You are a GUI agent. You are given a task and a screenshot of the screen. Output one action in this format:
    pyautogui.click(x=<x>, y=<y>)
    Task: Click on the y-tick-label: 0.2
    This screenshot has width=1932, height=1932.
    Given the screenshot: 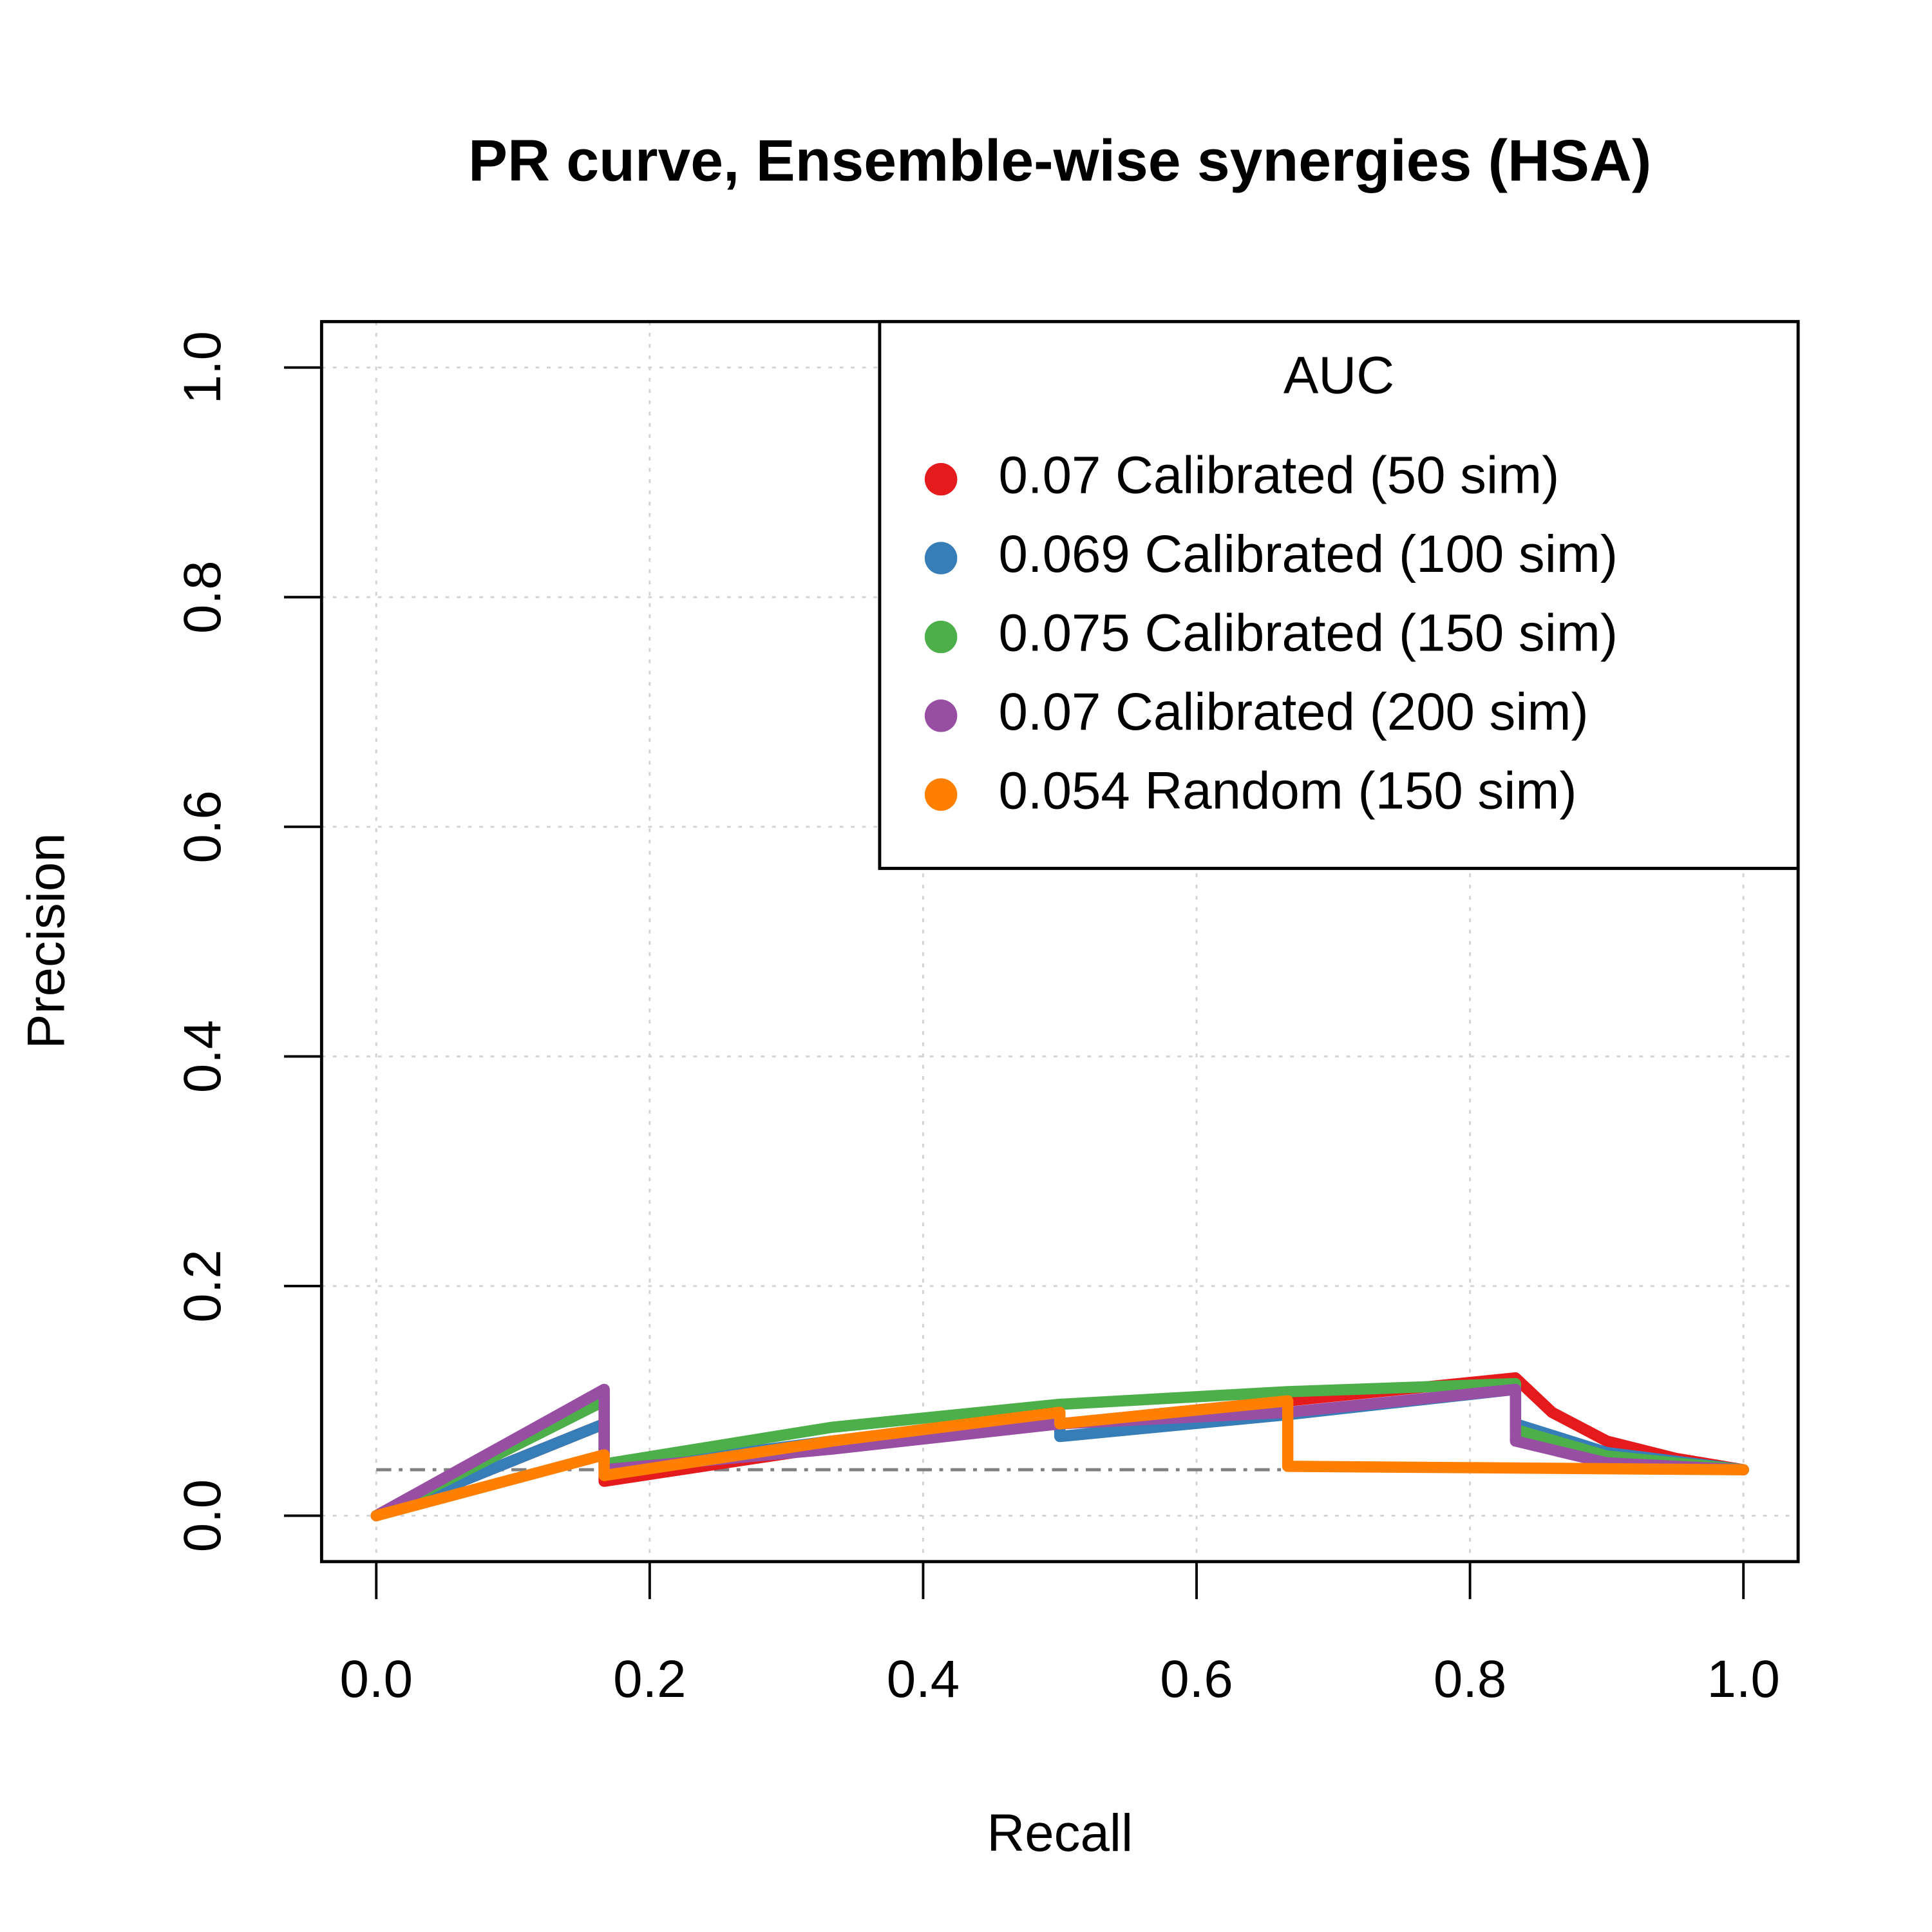 What is the action you would take?
    pyautogui.click(x=202, y=1286)
    